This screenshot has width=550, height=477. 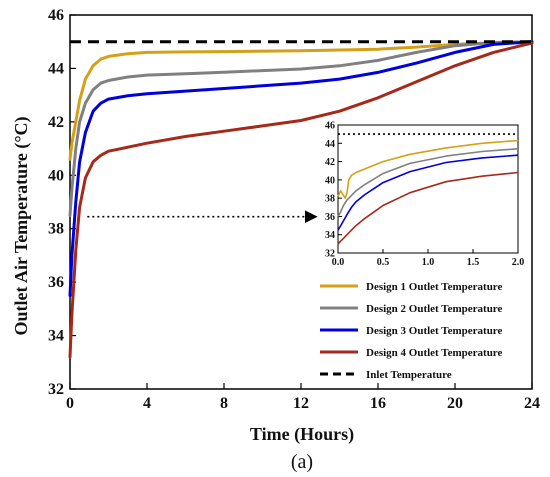 What do you see at coordinates (383, 262) in the screenshot?
I see `inset-x-tick-label: 0.5` at bounding box center [383, 262].